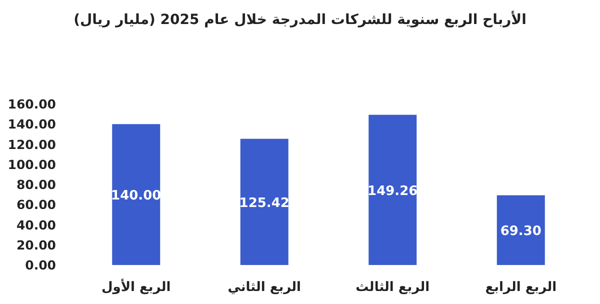 This screenshot has height=304, width=600. I want to click on y-tick-label: 40.00, so click(36, 224).